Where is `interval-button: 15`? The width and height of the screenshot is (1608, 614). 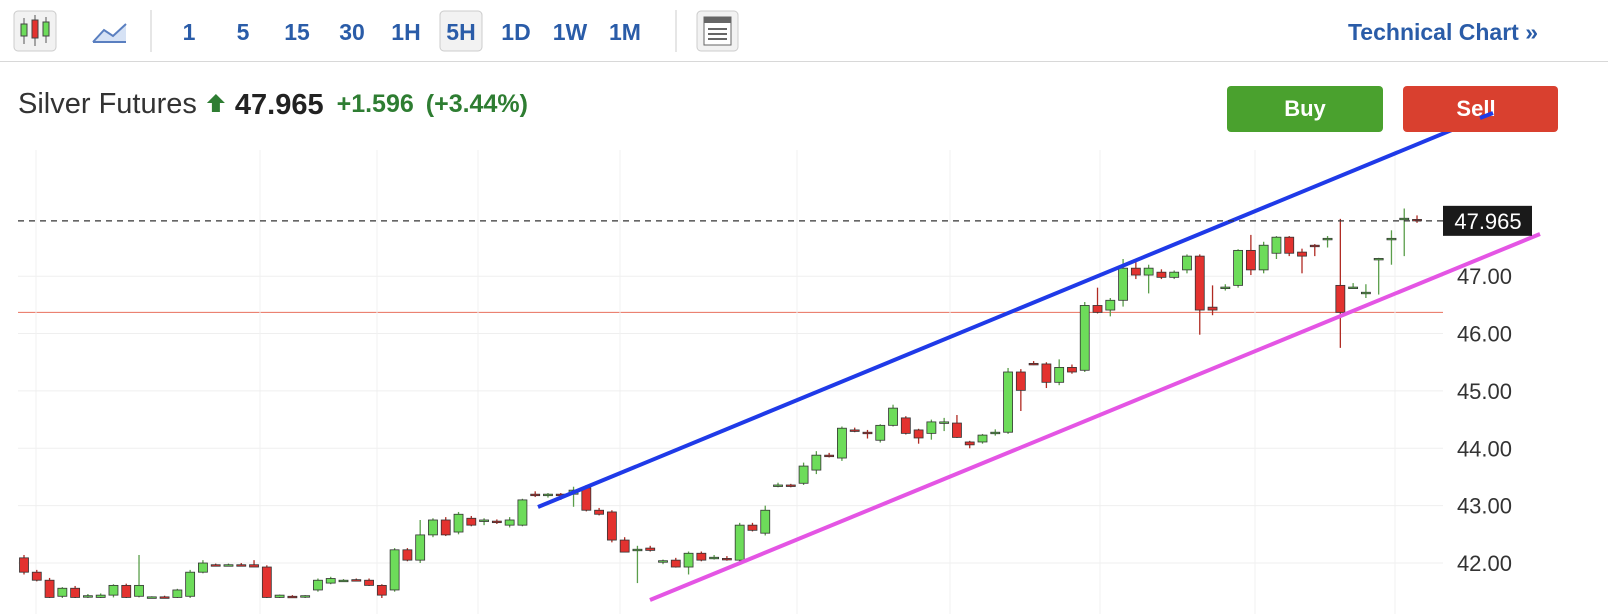 interval-button: 15 is located at coordinates (297, 32).